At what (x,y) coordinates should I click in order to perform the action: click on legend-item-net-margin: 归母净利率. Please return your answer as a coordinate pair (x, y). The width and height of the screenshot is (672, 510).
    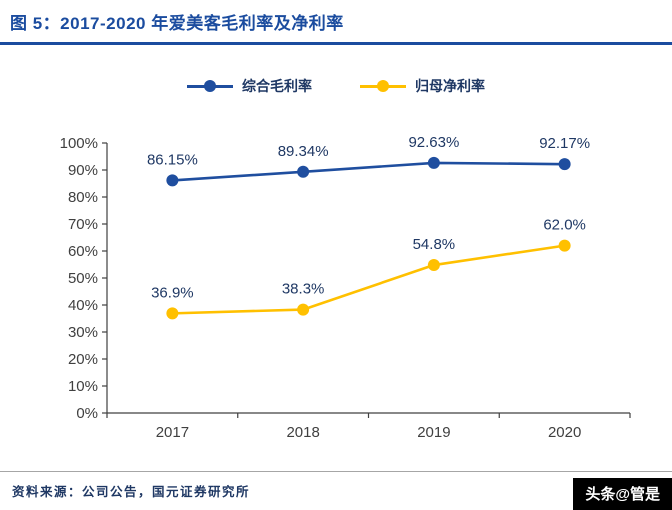
    Looking at the image, I should click on (422, 86).